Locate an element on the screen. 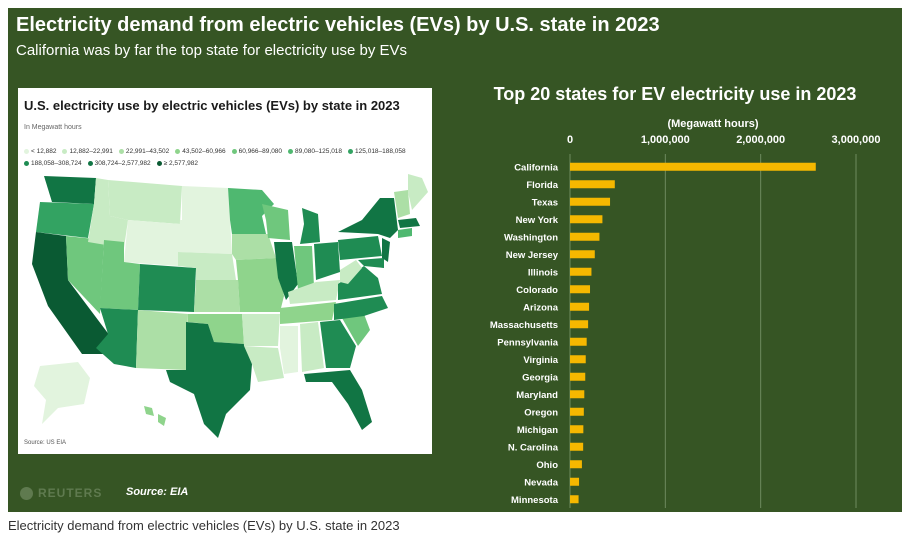  state-new-jersey is located at coordinates (386, 250).